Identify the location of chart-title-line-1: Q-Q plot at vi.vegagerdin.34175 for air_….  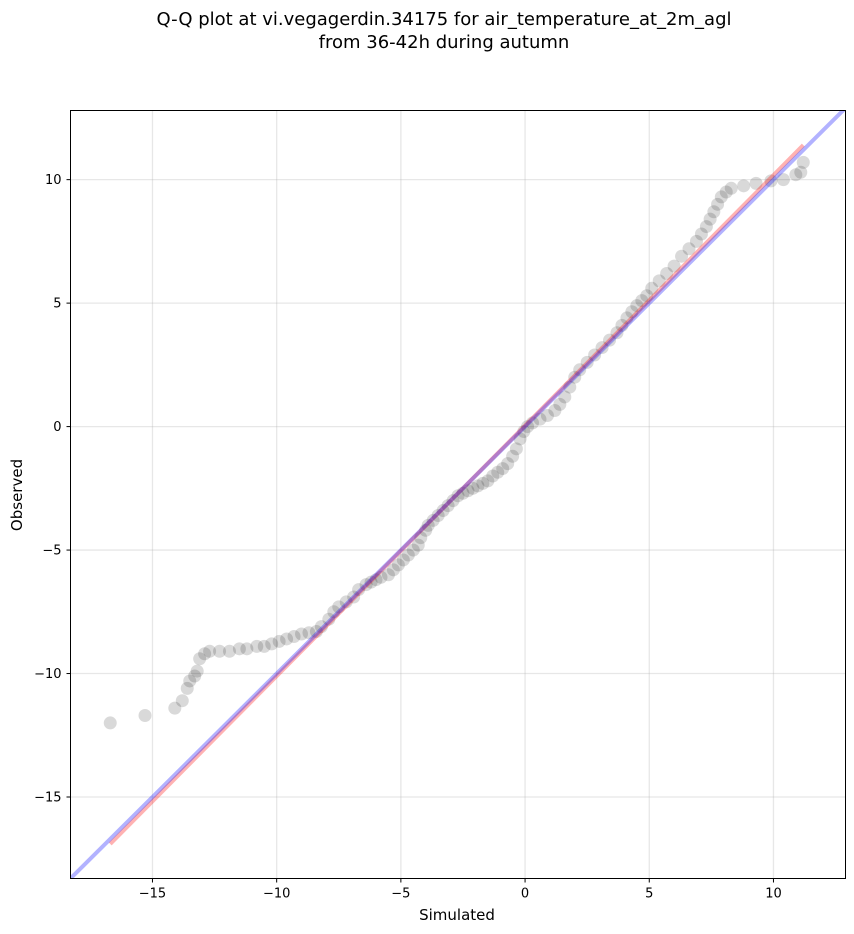
(444, 19).